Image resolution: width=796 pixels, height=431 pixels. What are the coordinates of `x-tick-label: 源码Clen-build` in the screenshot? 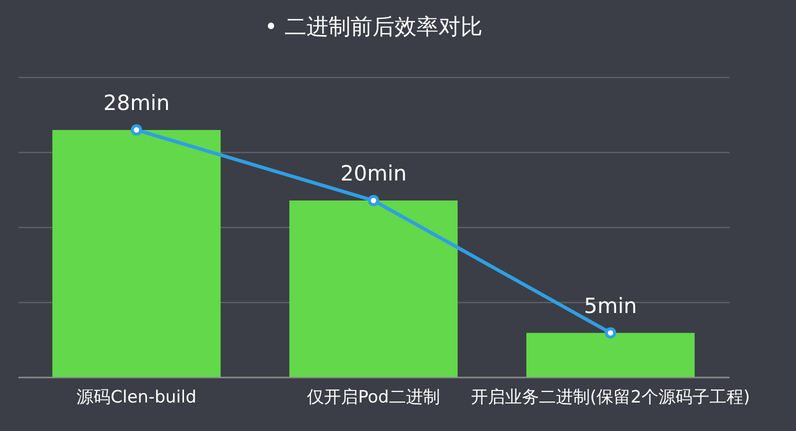 It's located at (136, 398).